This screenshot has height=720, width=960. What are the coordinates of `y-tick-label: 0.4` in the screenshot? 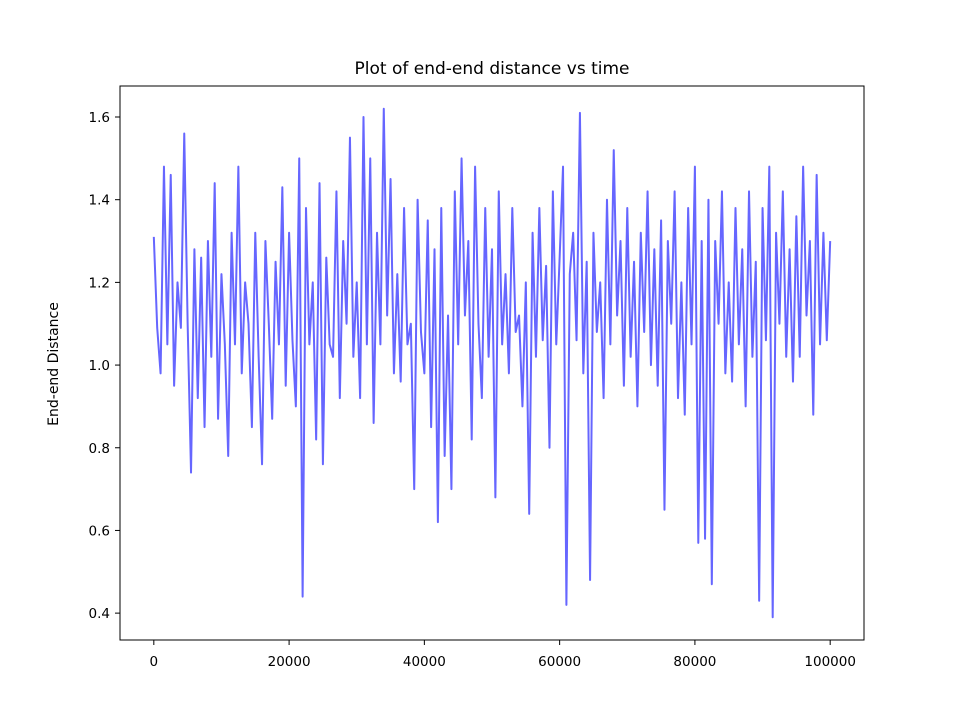 It's located at (99, 614).